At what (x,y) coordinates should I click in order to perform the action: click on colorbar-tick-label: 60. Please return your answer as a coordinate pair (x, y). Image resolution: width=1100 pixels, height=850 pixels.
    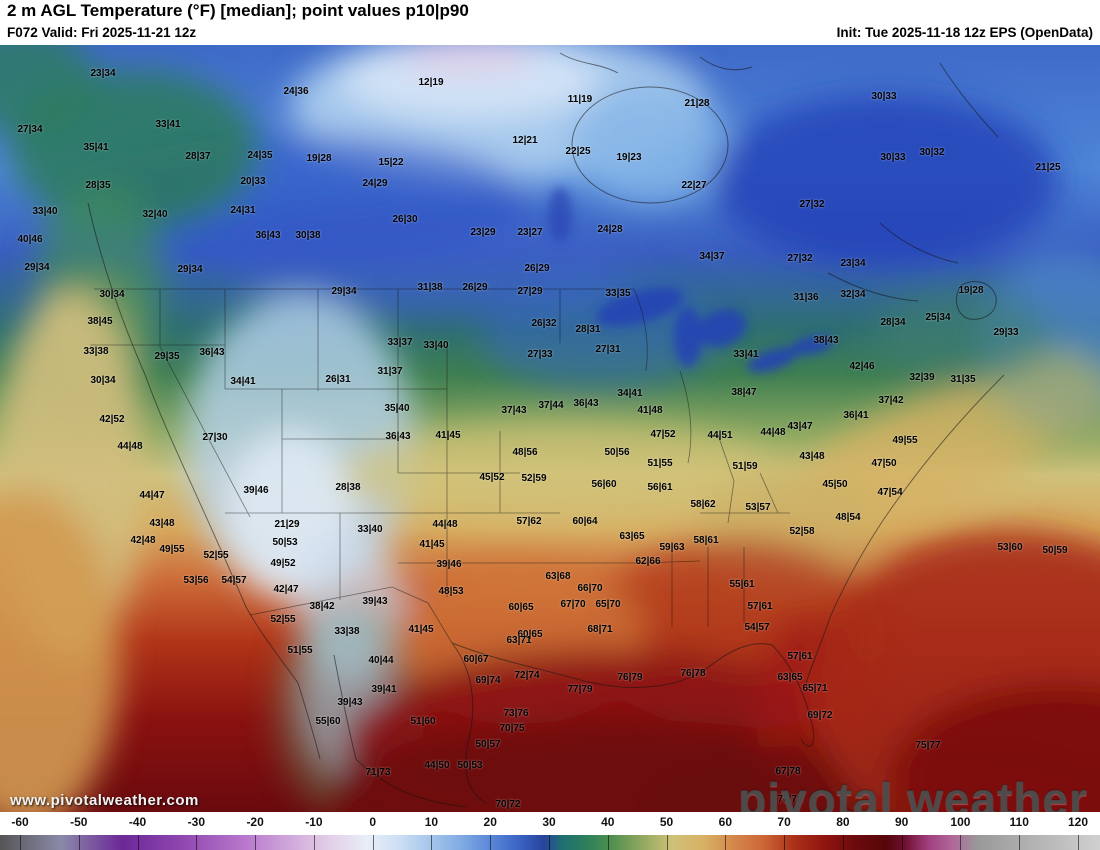
    Looking at the image, I should click on (725, 822).